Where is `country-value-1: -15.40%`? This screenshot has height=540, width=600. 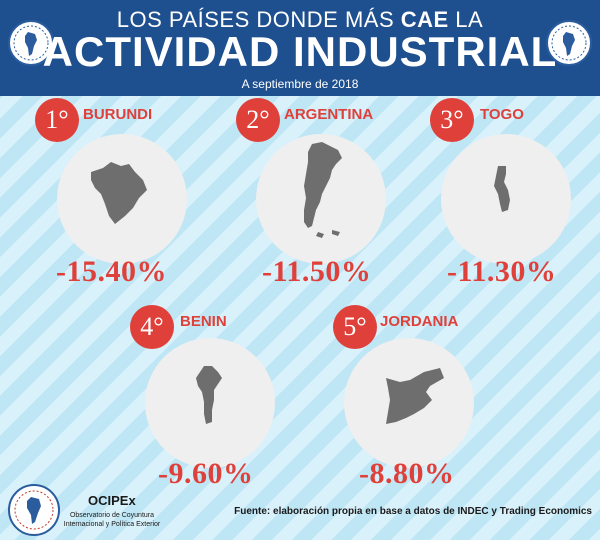
country-value-1: -15.40% is located at coordinates (111, 271).